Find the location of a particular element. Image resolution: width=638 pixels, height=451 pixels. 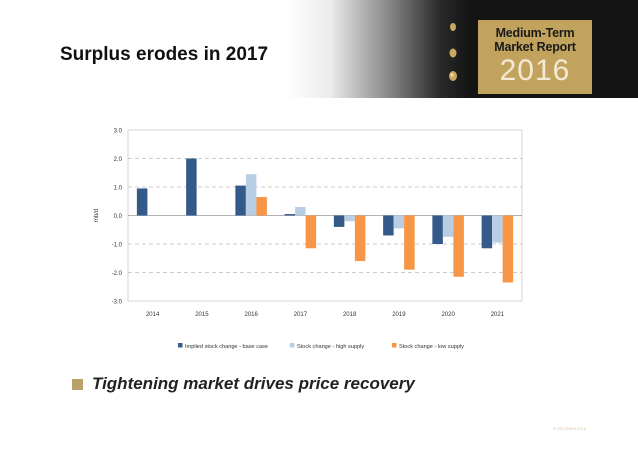

y-tick-label: -1.0 is located at coordinates (117, 246).